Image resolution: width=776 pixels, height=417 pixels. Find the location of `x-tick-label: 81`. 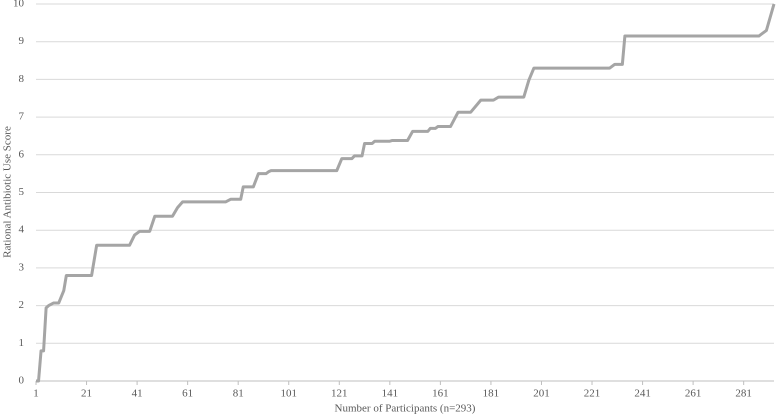

x-tick-label: 81 is located at coordinates (238, 394).